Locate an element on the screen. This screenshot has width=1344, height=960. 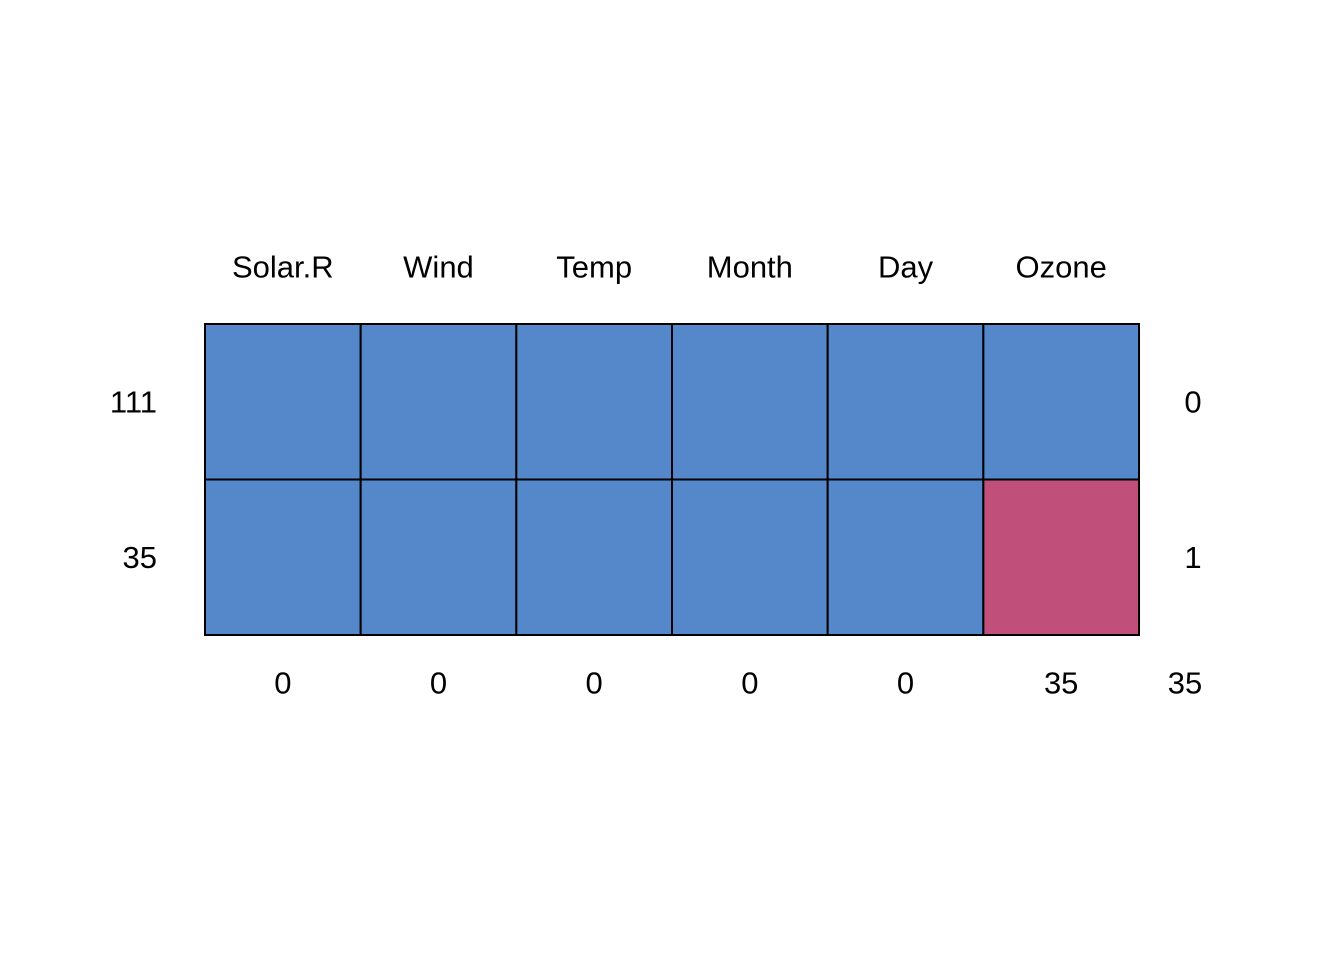
column-header: Month is located at coordinates (750, 267).